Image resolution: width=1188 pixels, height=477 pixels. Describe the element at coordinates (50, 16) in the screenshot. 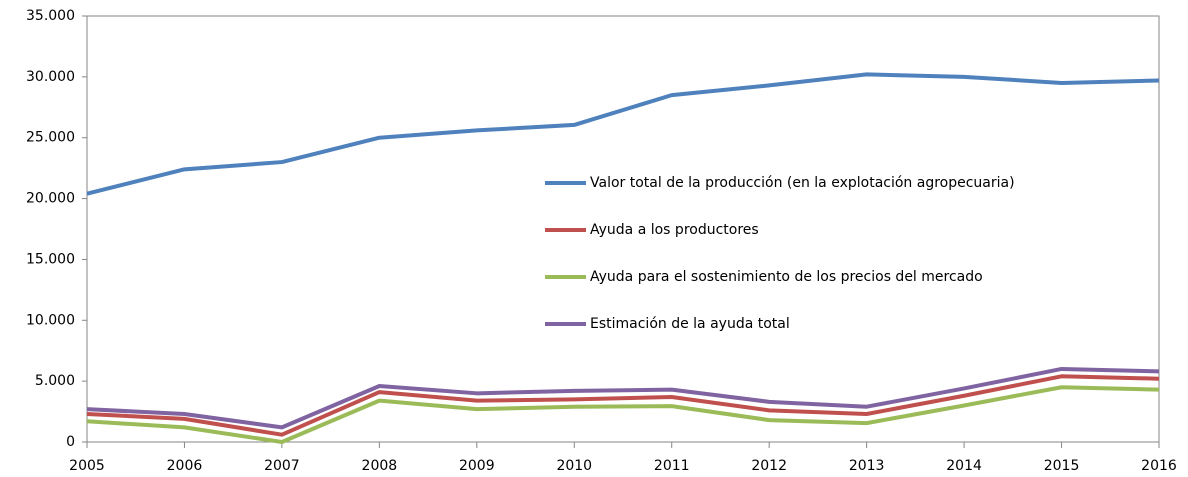

I see `y-tick-label: 35.000` at that location.